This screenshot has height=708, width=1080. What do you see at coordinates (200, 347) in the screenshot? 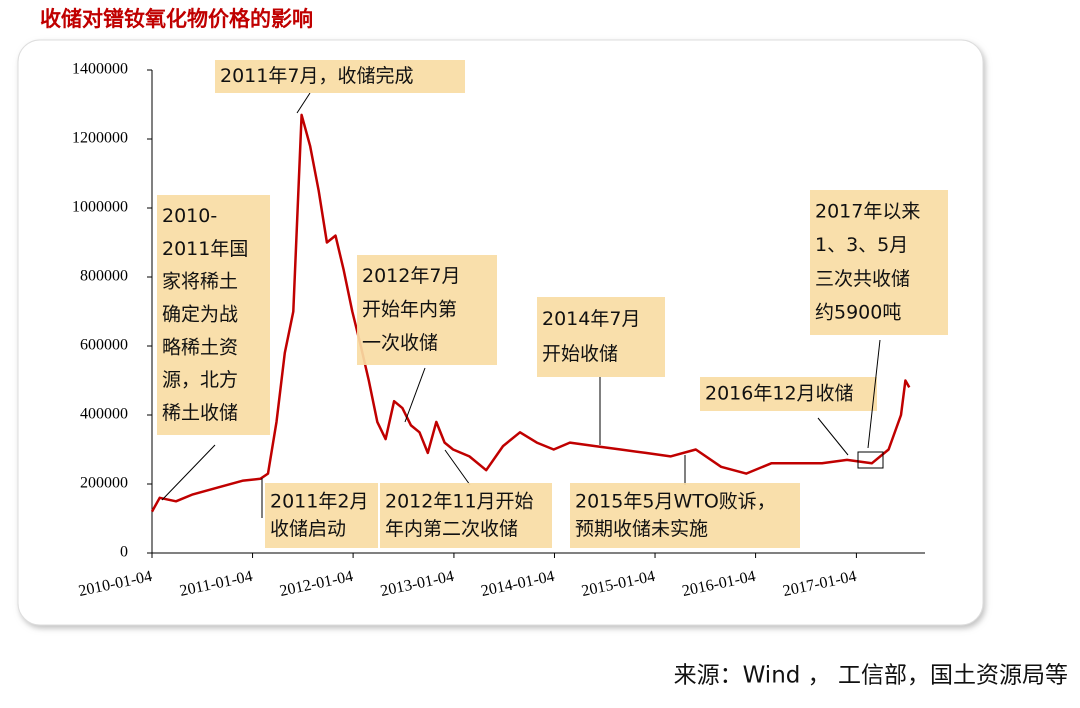
I see `annotation-text: 略稀土资` at bounding box center [200, 347].